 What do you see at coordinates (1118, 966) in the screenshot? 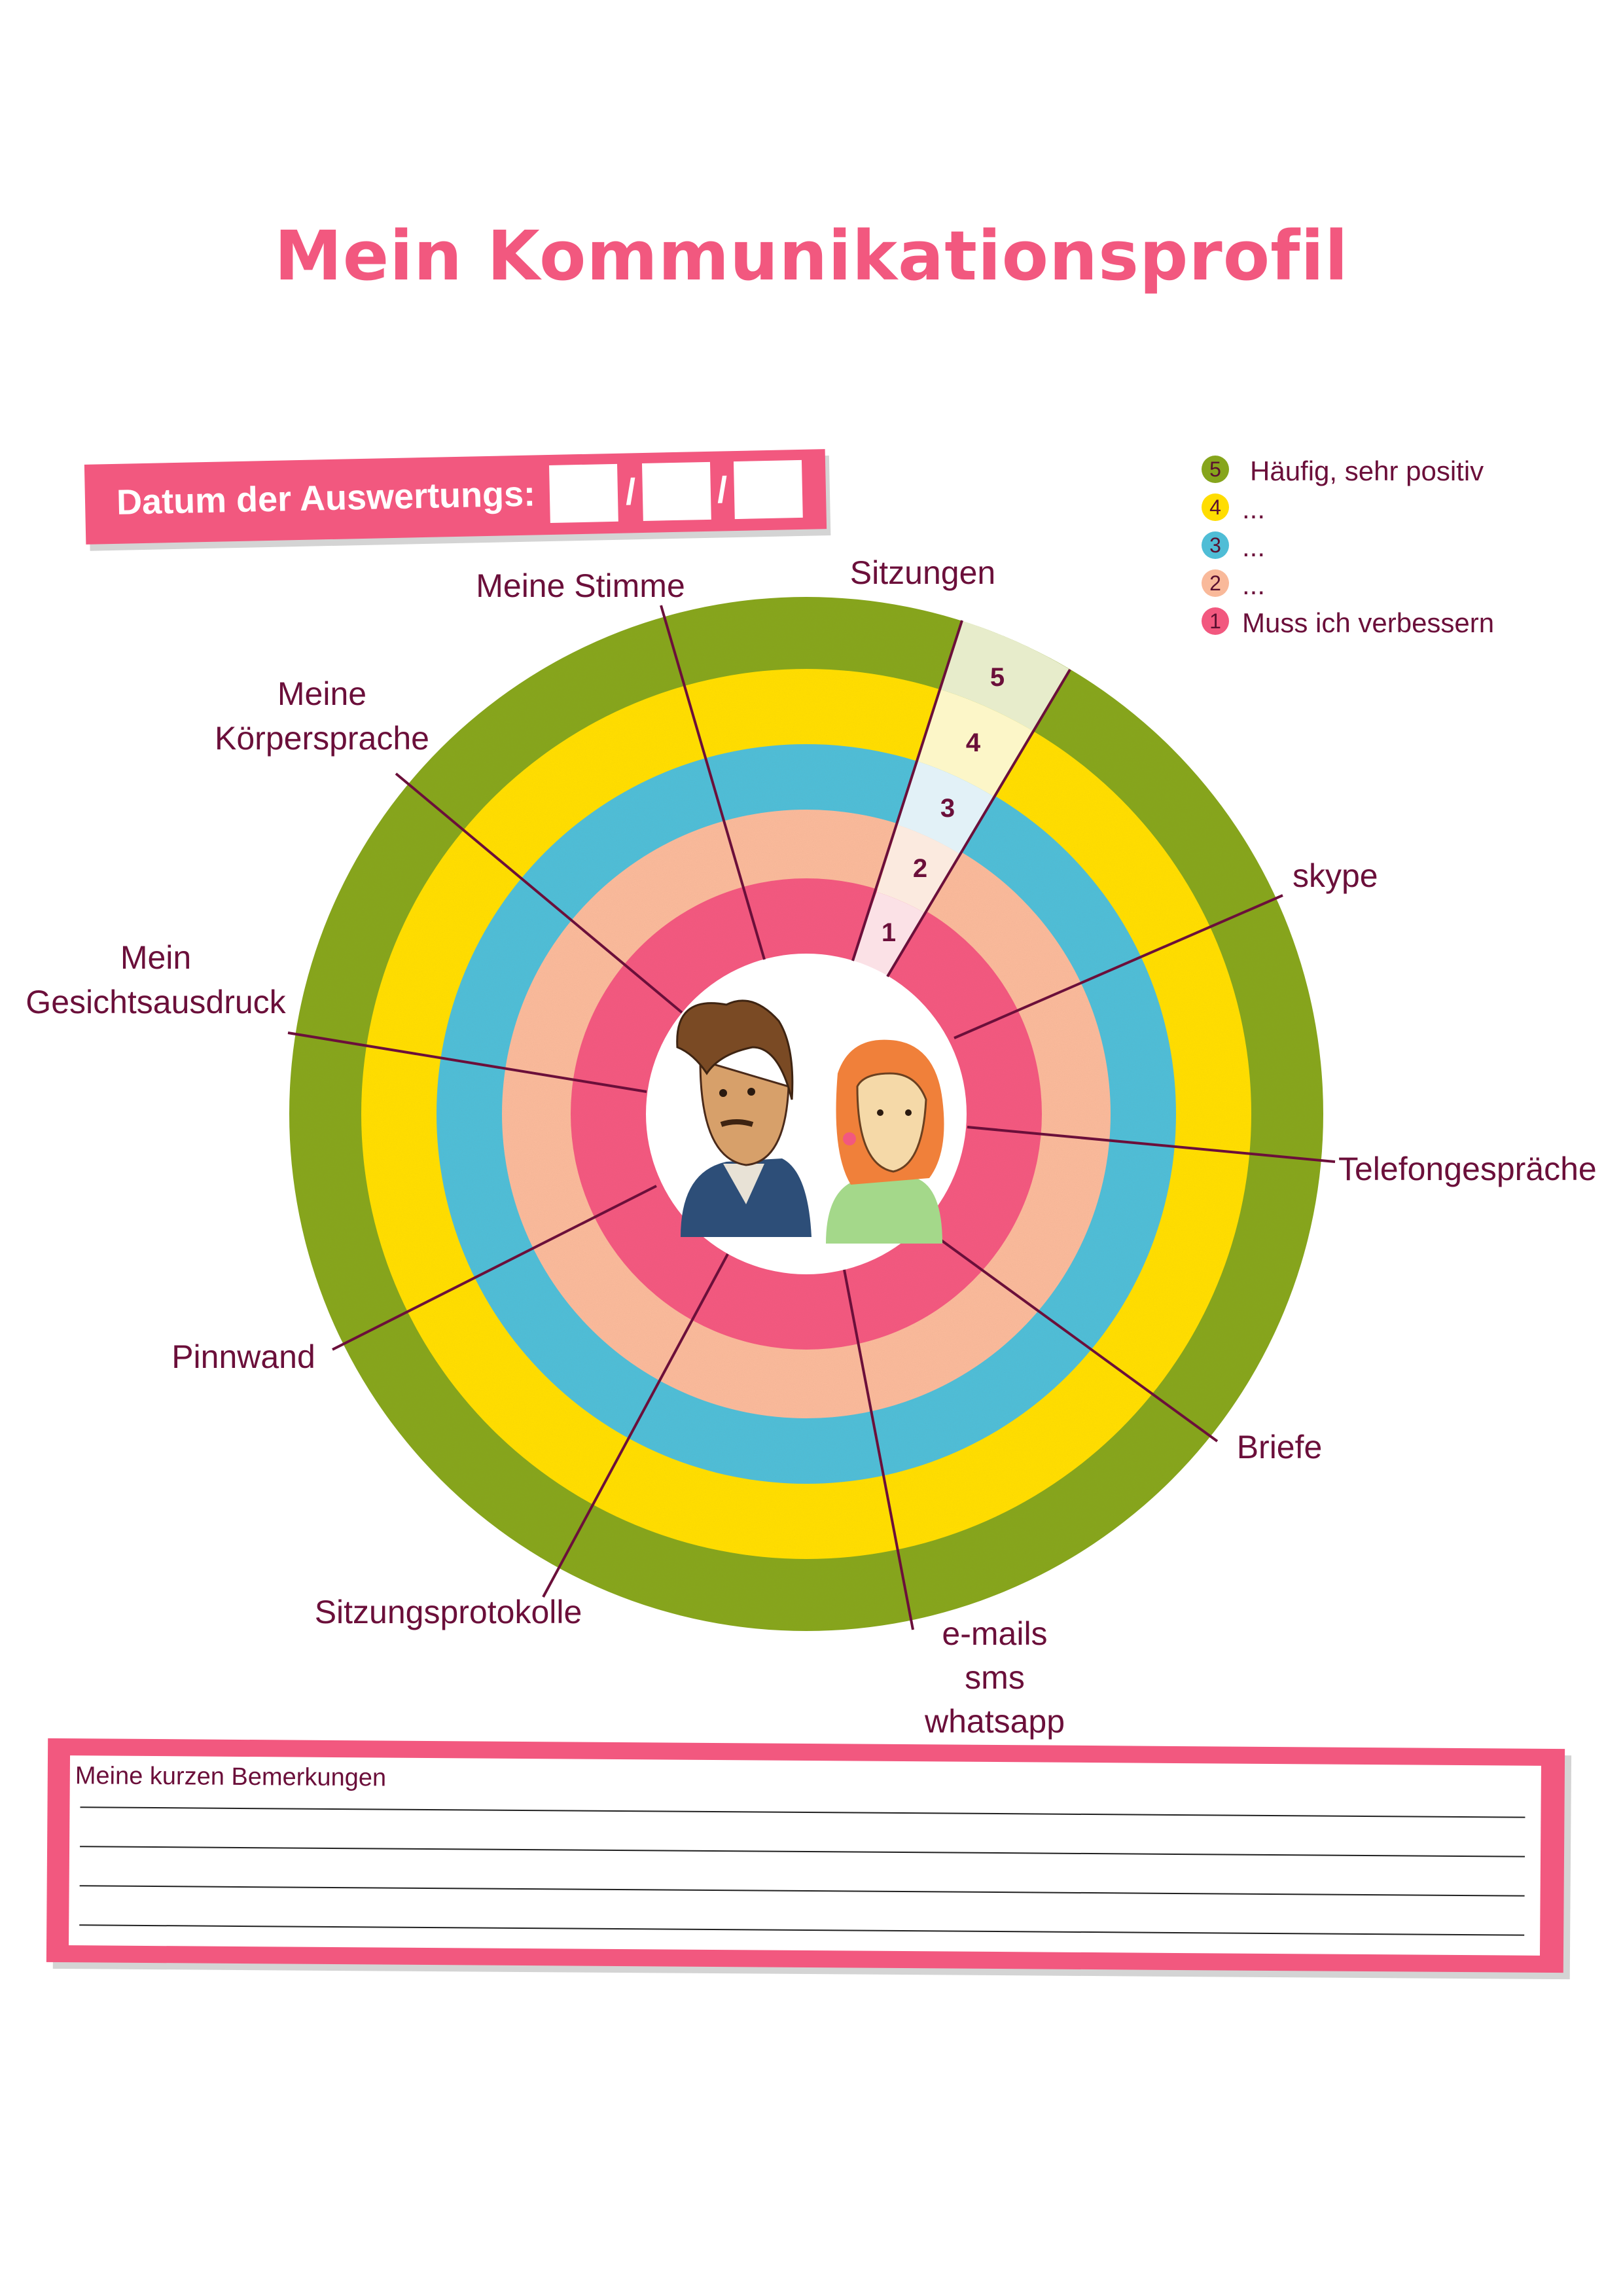
I see `spoke-skype` at bounding box center [1118, 966].